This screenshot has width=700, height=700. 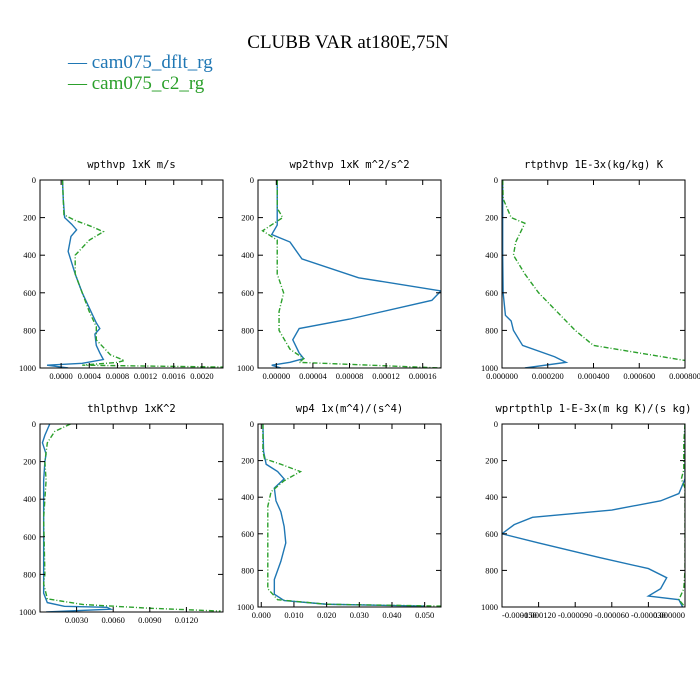 What do you see at coordinates (684, 376) in the screenshot?
I see `x-tick-label: 0.000800` at bounding box center [684, 376].